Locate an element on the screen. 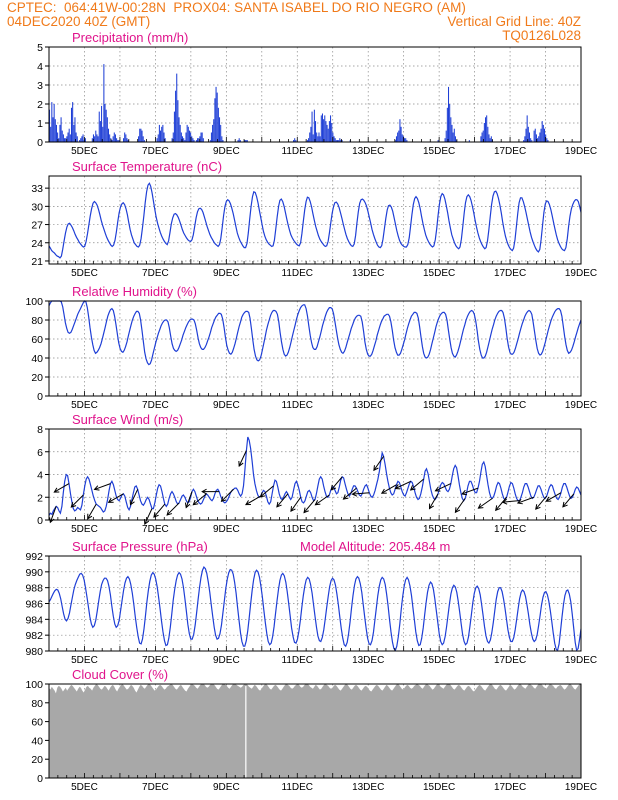 Image resolution: width=618 pixels, height=800 pixels. panel-annotation: Model Altitude: 205.484 m is located at coordinates (375, 546).